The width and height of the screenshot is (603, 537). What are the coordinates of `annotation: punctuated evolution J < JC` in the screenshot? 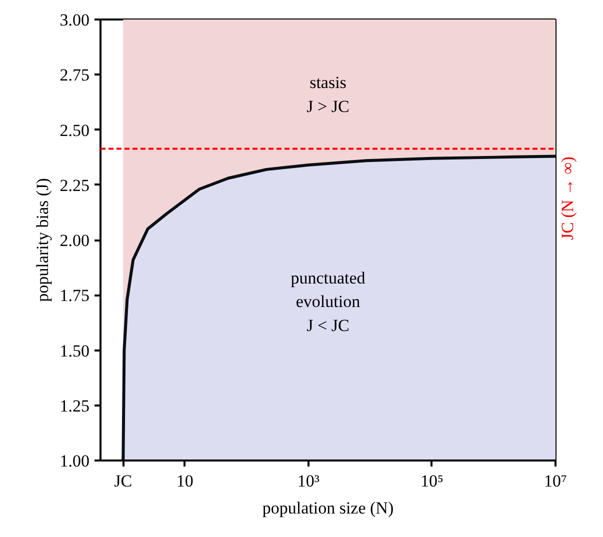 It's located at (328, 301).